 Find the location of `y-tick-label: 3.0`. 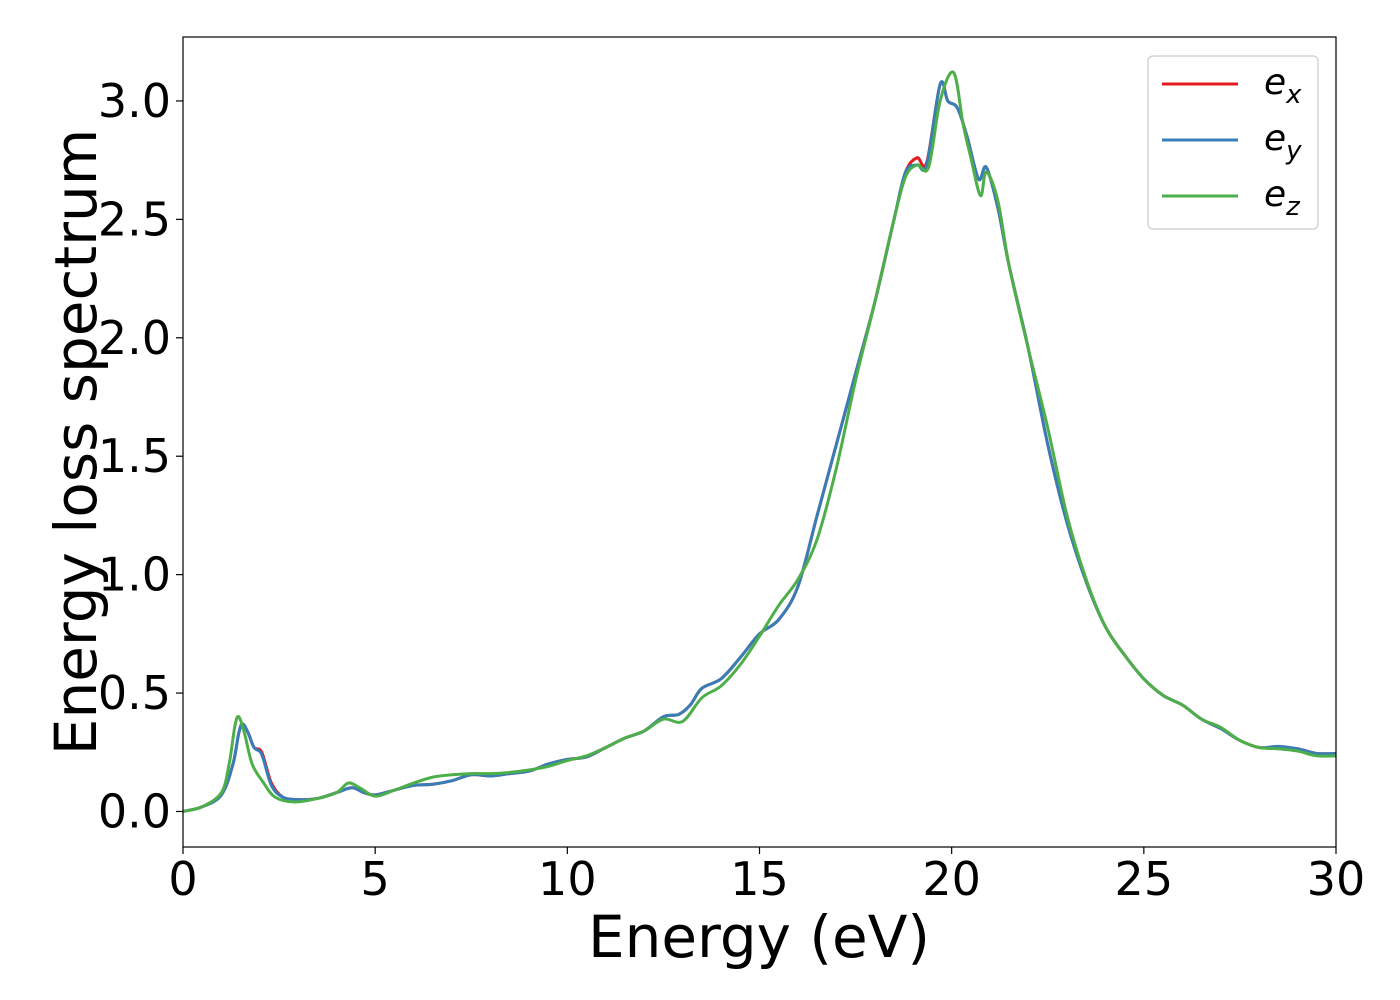

y-tick-label: 3.0 is located at coordinates (134, 101).